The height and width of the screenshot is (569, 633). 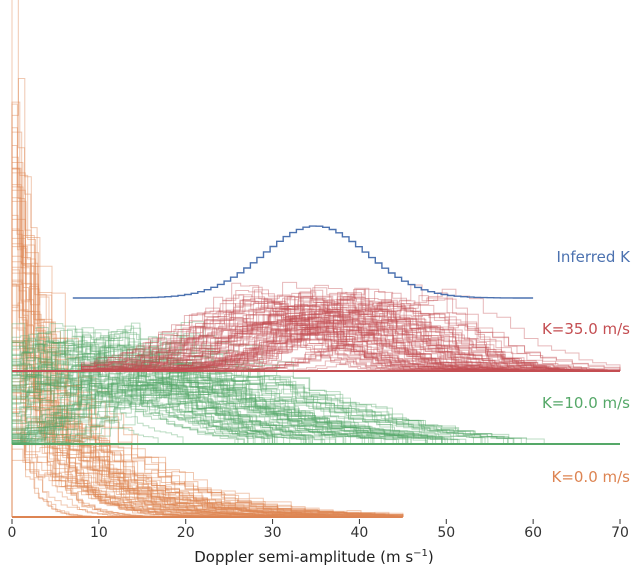 I want to click on x-tick-label: 10, so click(x=99, y=533).